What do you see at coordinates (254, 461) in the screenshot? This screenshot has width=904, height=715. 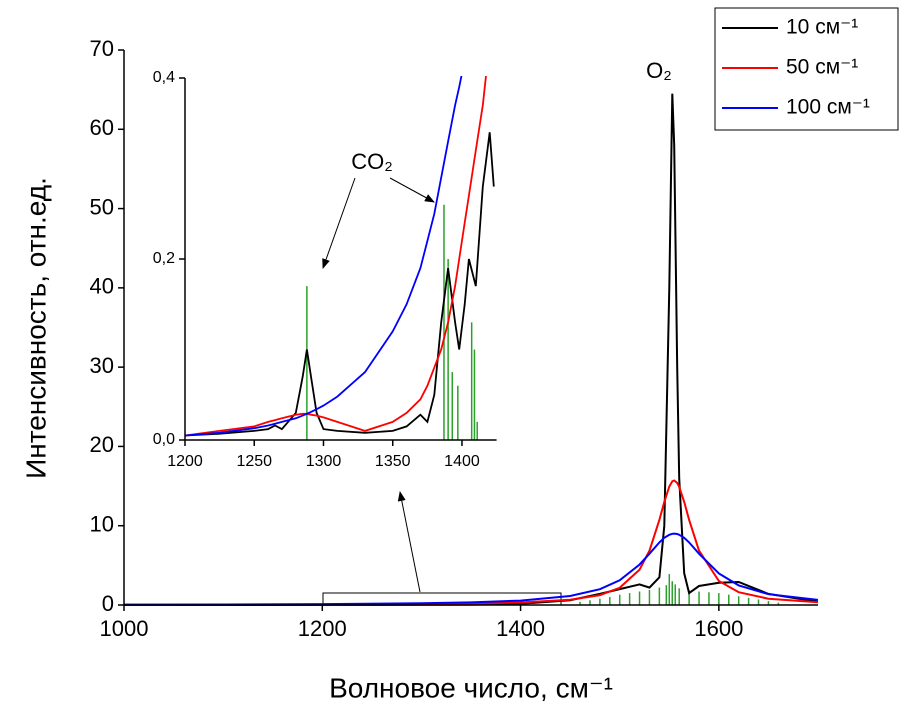 I see `x-tick-label: 1250` at bounding box center [254, 461].